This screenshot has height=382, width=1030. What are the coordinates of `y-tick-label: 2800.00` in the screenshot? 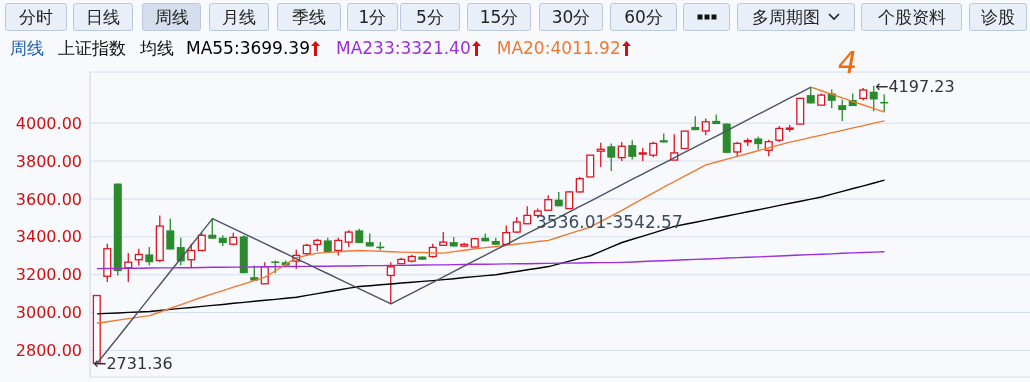 It's located at (48, 351).